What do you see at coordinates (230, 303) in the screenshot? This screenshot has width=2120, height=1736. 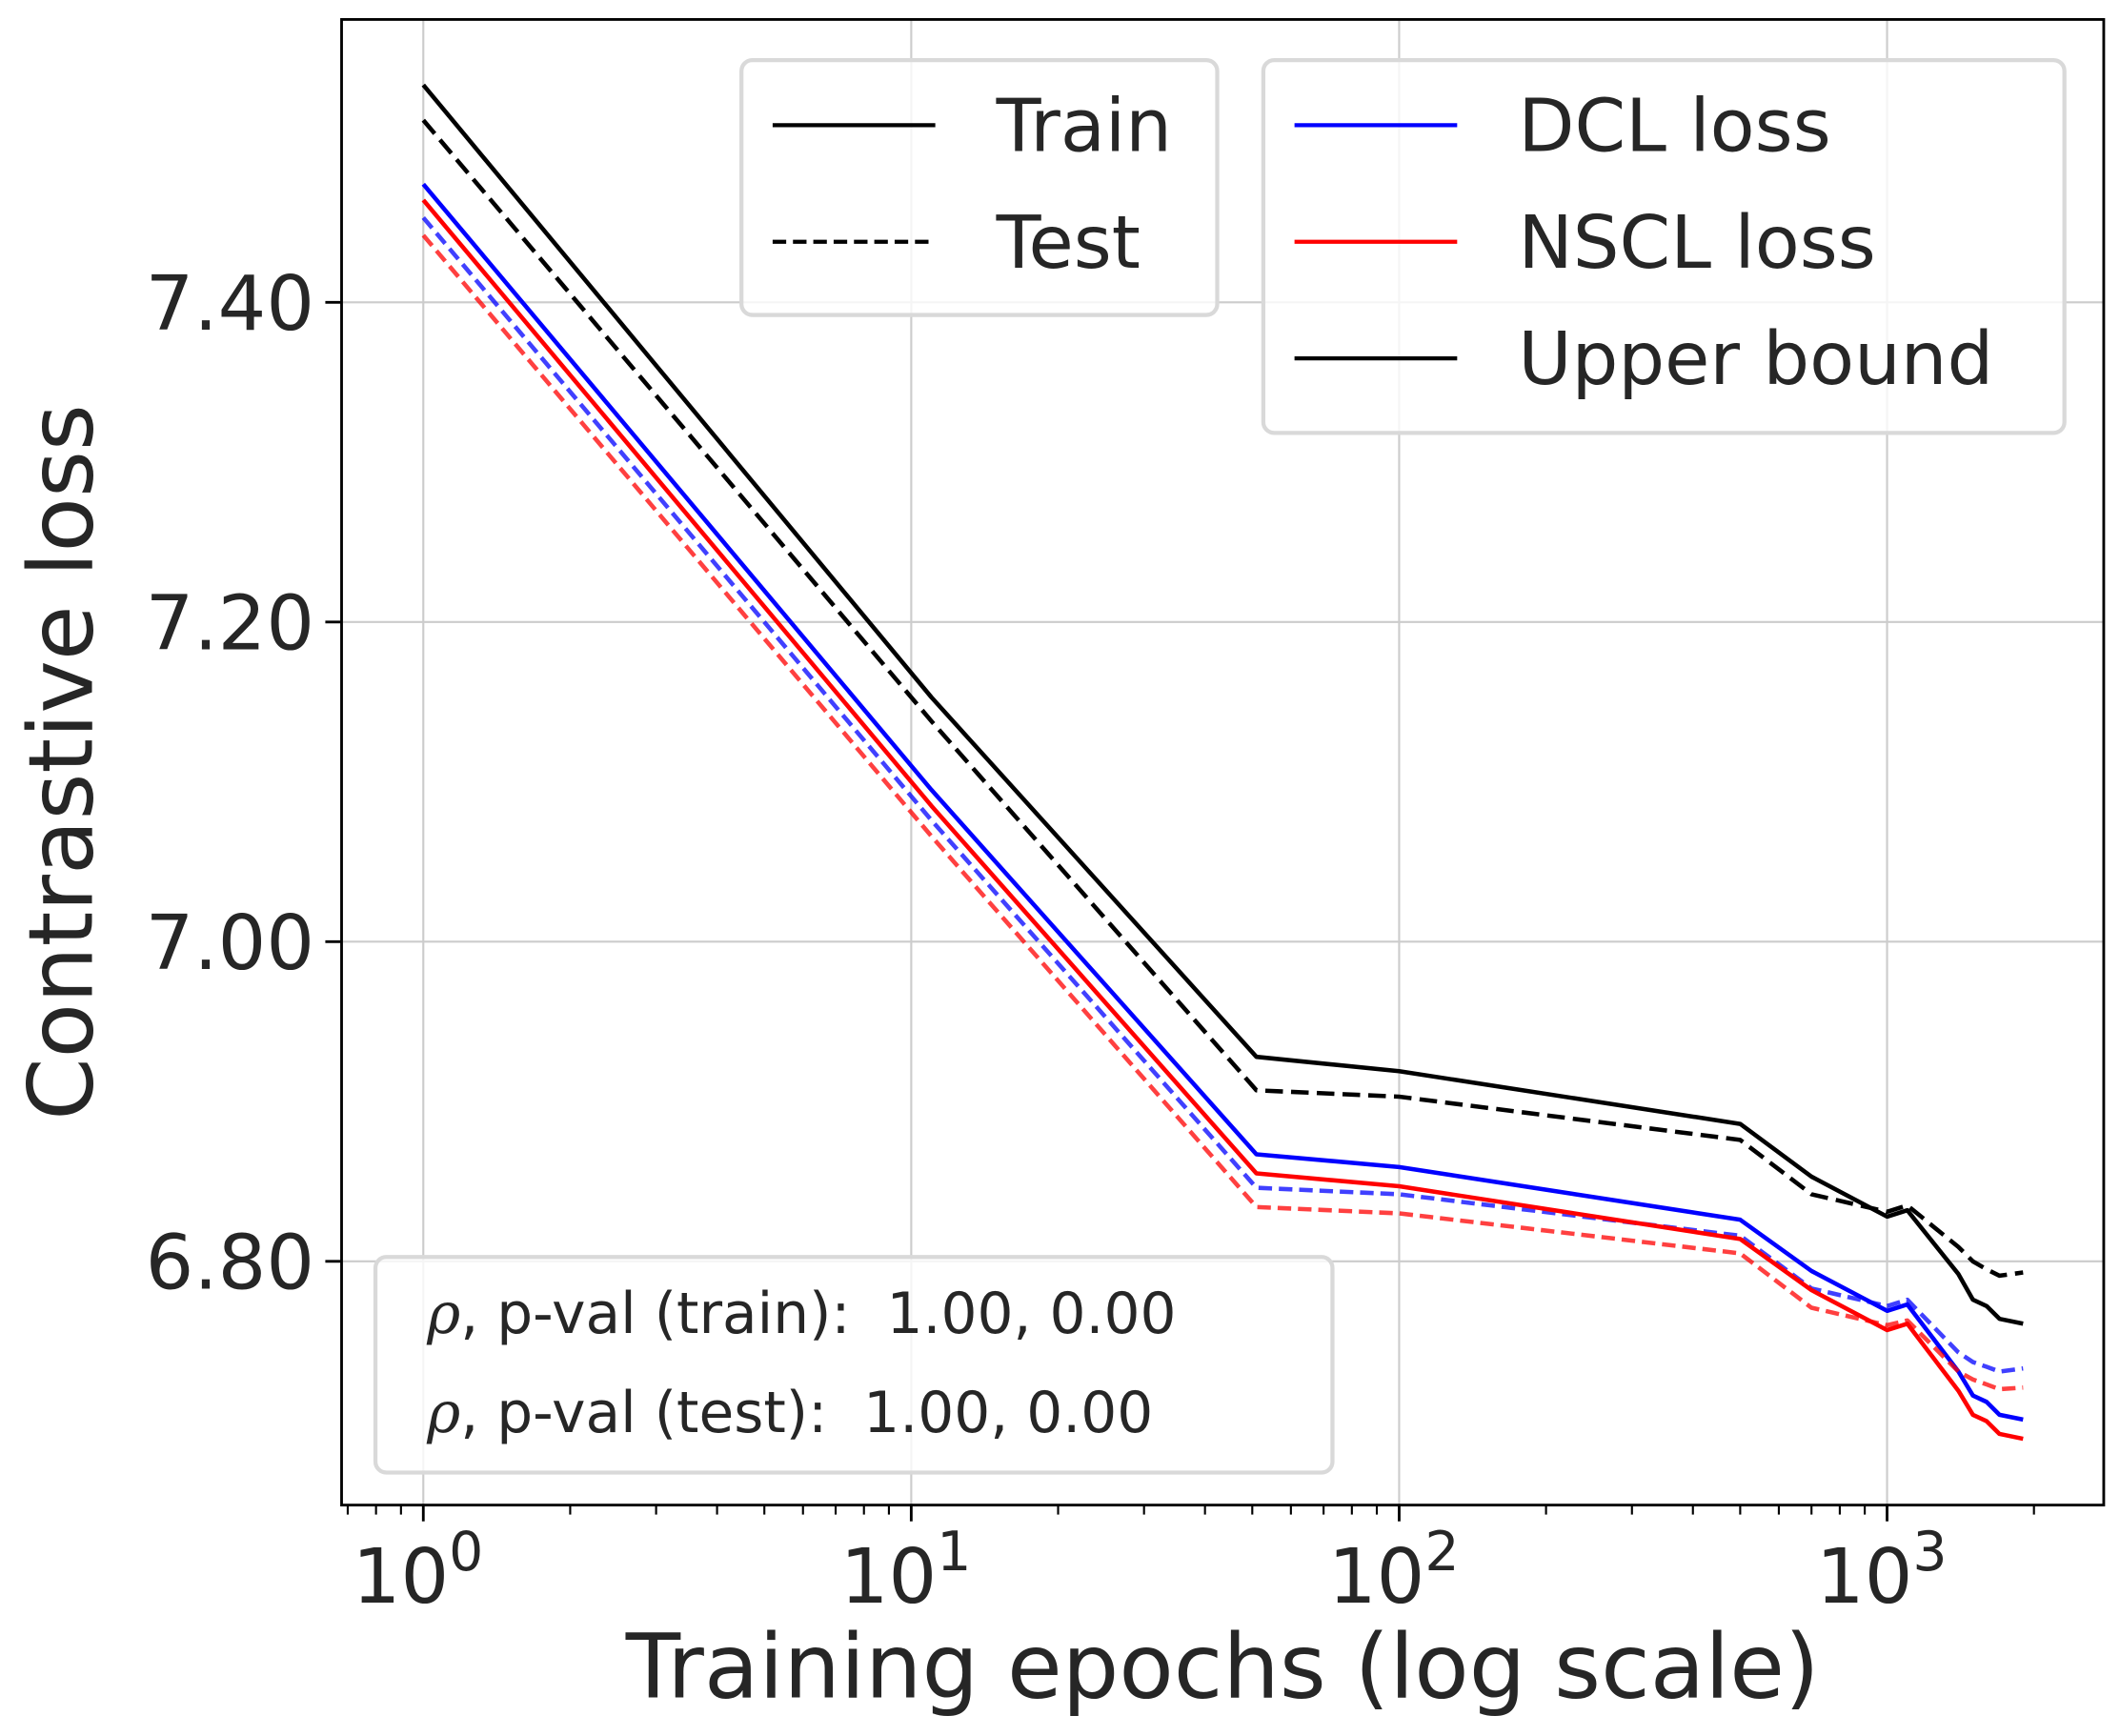 I see `y-tick-label: 7.40` at bounding box center [230, 303].